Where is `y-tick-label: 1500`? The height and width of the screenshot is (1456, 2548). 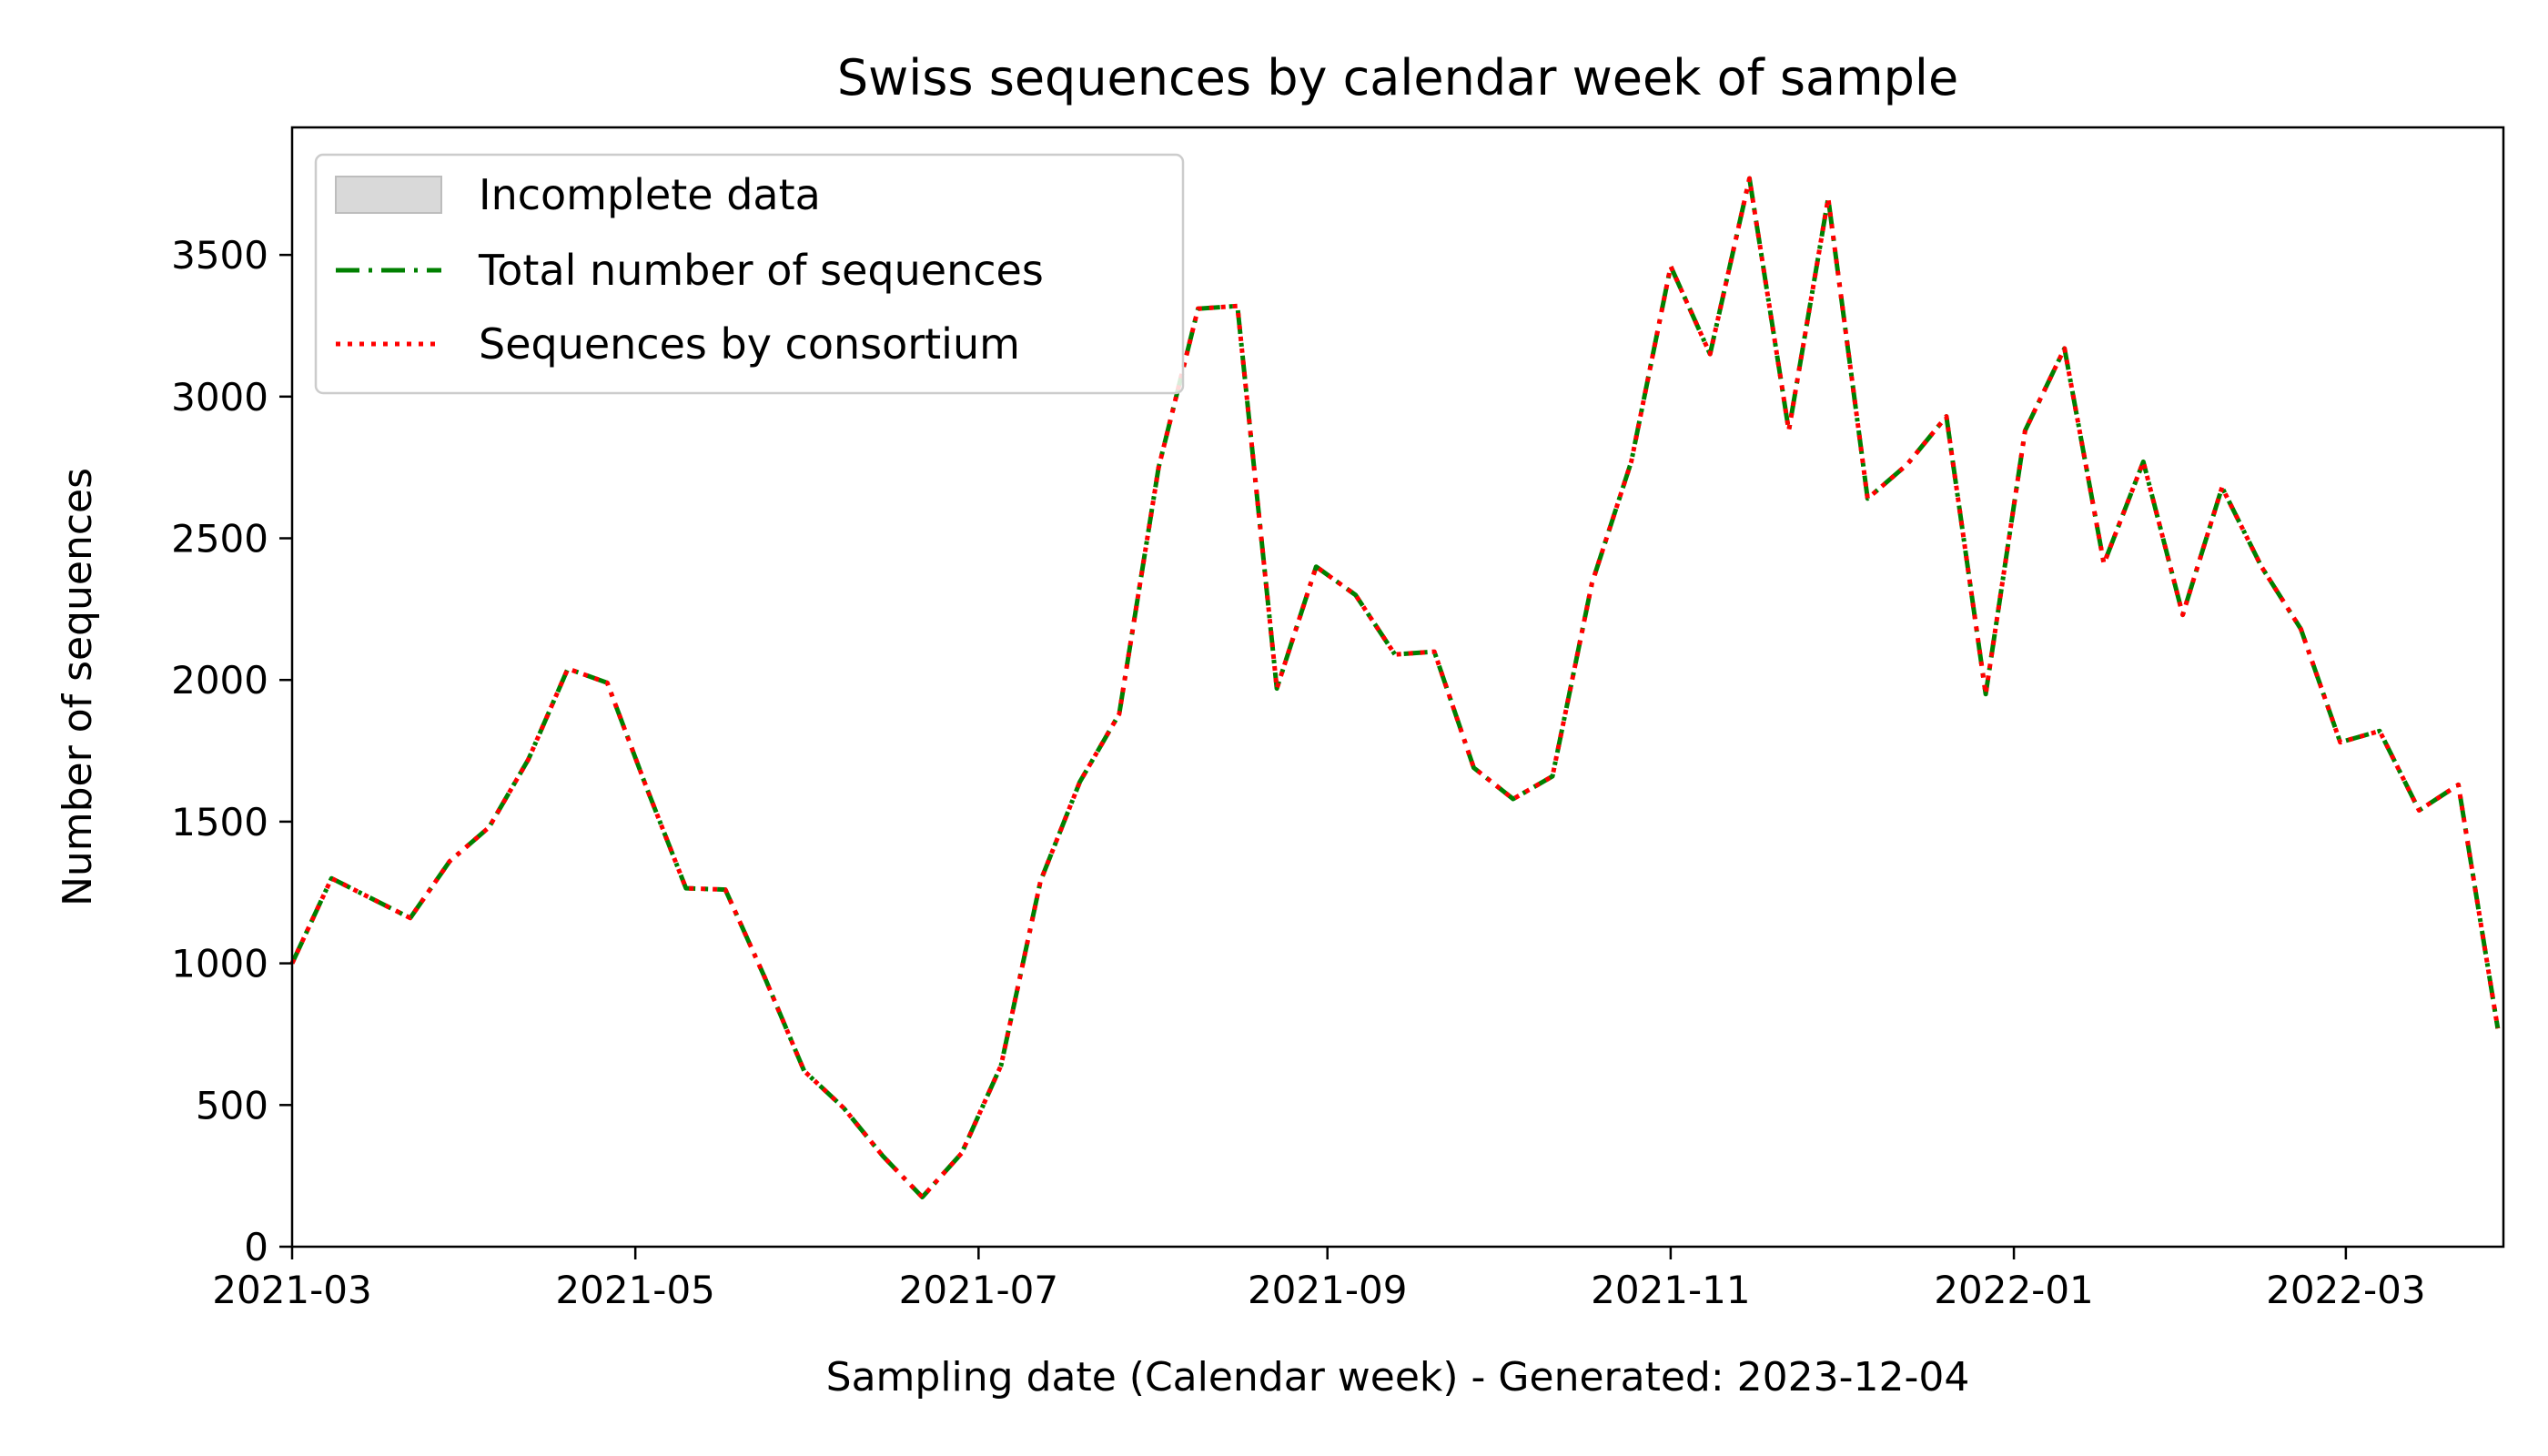 y-tick-label: 1500 is located at coordinates (220, 822).